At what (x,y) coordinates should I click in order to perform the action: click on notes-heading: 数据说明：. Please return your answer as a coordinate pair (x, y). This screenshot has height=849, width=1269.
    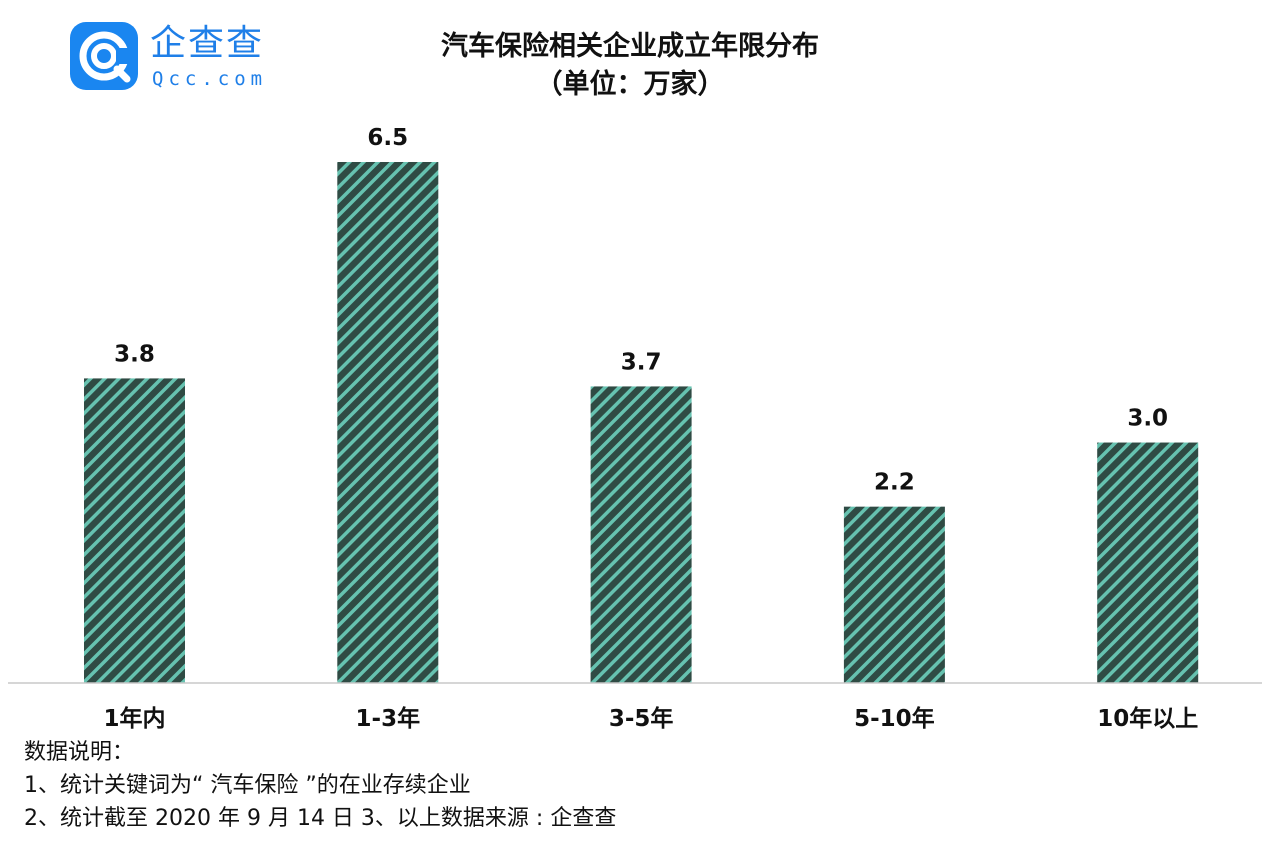
    Looking at the image, I should click on (79, 752).